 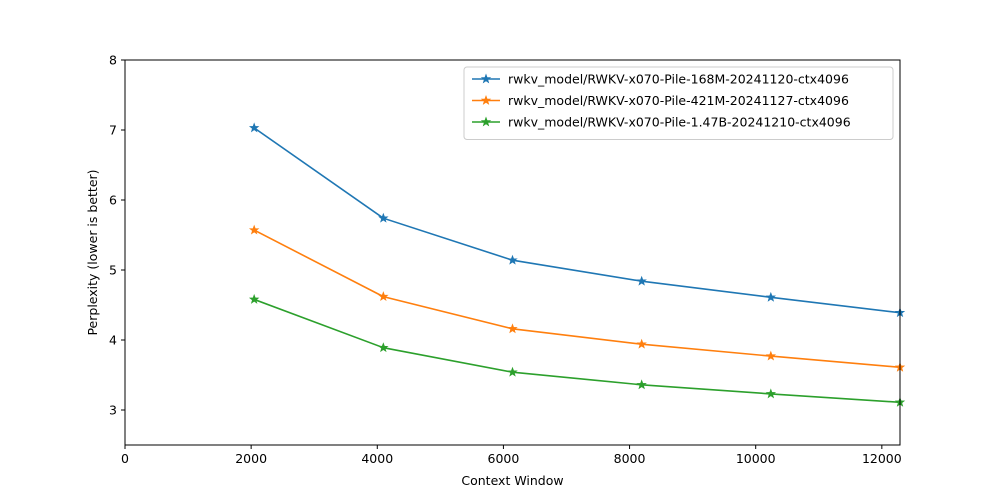 I want to click on x-axis-label: Context Window, so click(x=512, y=480).